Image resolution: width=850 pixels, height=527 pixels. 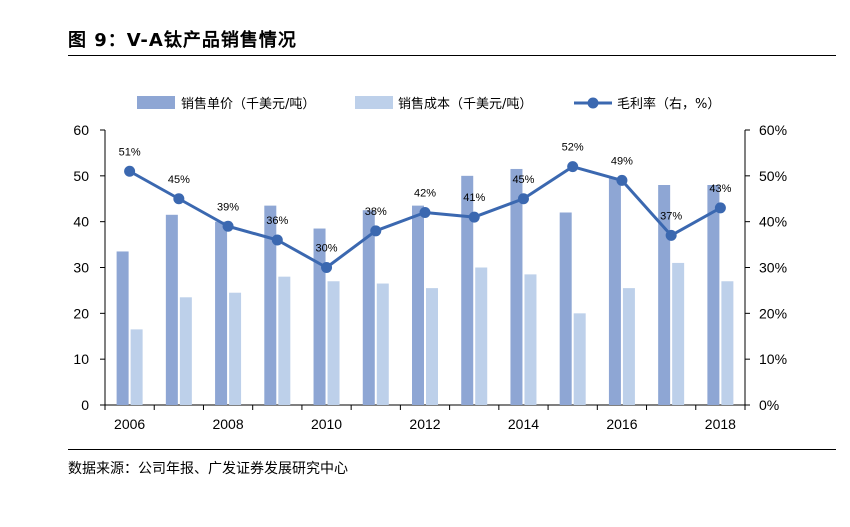 What do you see at coordinates (327, 249) in the screenshot?
I see `margin-data-label: 30%` at bounding box center [327, 249].